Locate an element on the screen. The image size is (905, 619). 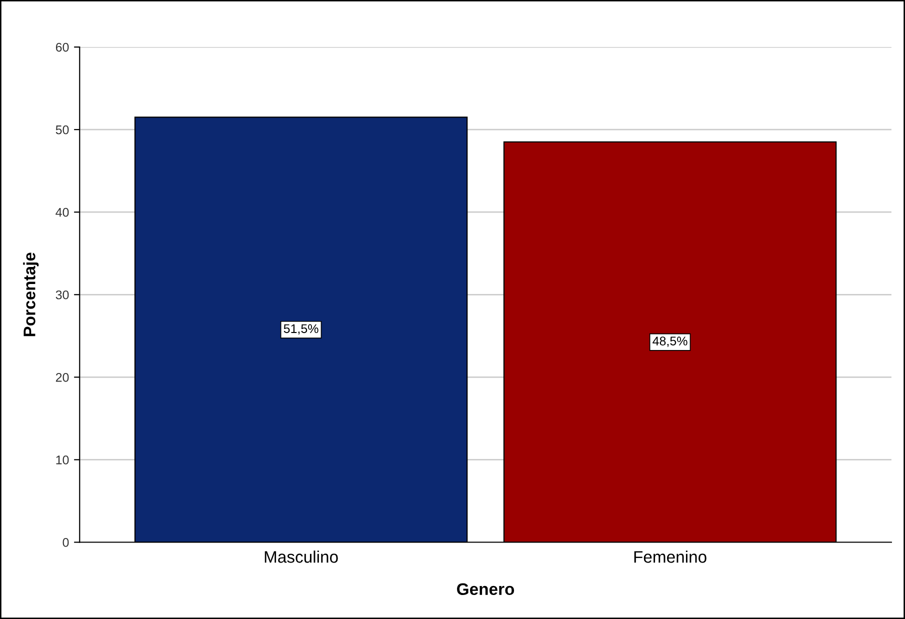
data-label: 48,5% is located at coordinates (670, 341).